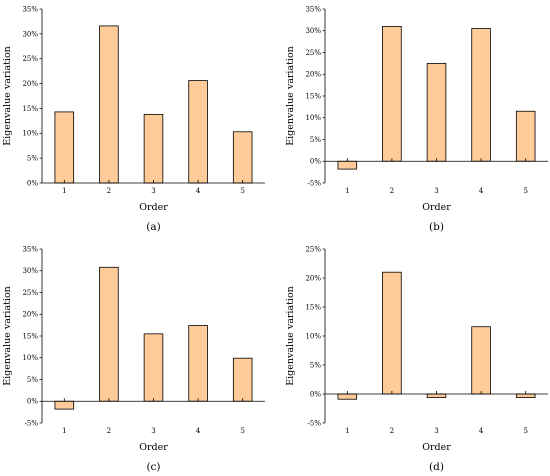  I want to click on panel-caption: (a), so click(153, 227).